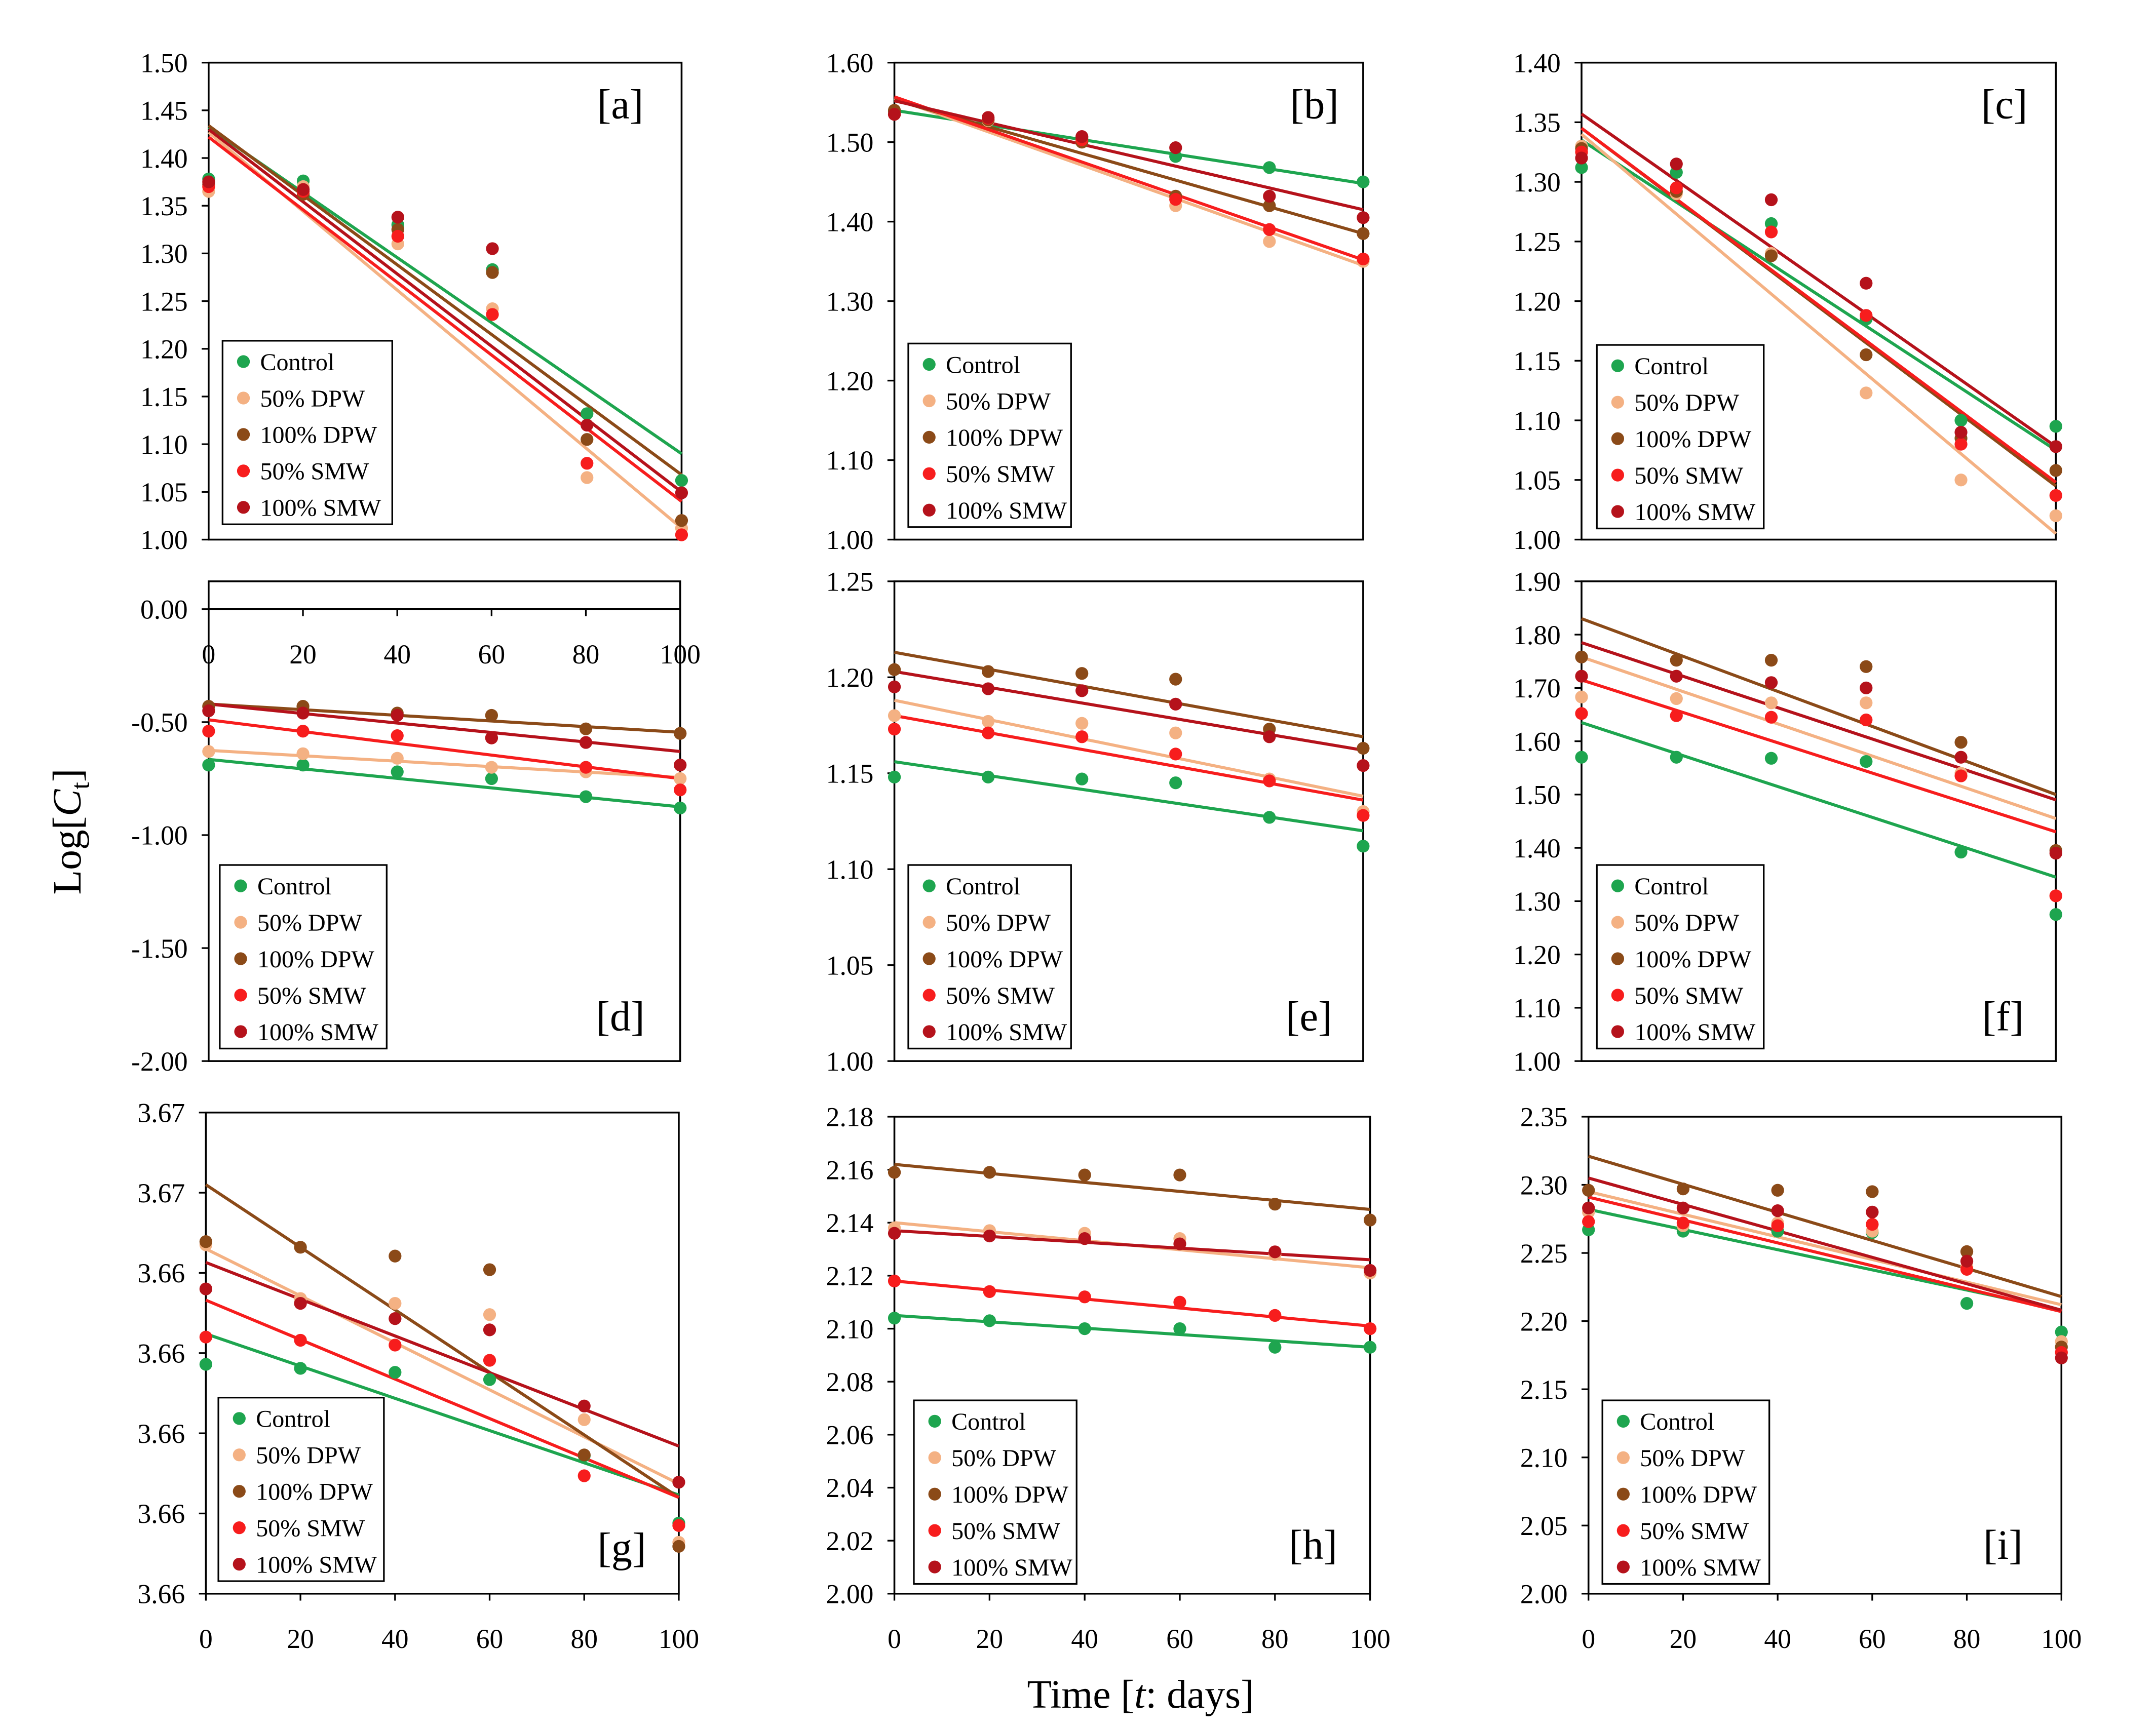 This screenshot has height=1730, width=2156. What do you see at coordinates (1537, 1061) in the screenshot?
I see `y-tick-label: 1.00` at bounding box center [1537, 1061].